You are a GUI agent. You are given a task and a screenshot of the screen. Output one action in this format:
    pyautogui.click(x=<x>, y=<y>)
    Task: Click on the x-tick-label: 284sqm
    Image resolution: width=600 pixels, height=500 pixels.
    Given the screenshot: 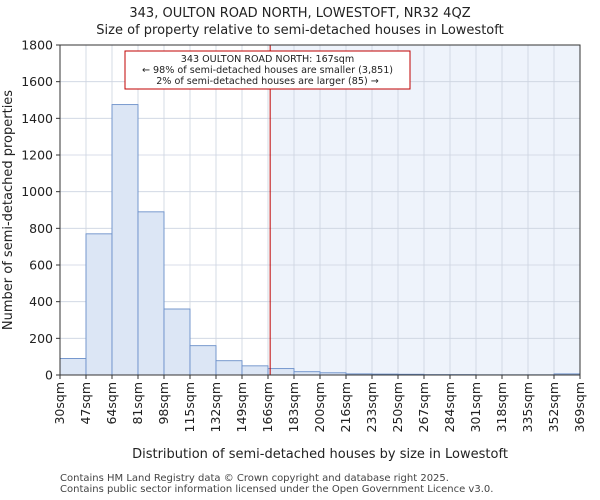 What is the action you would take?
    pyautogui.click(x=449, y=407)
    